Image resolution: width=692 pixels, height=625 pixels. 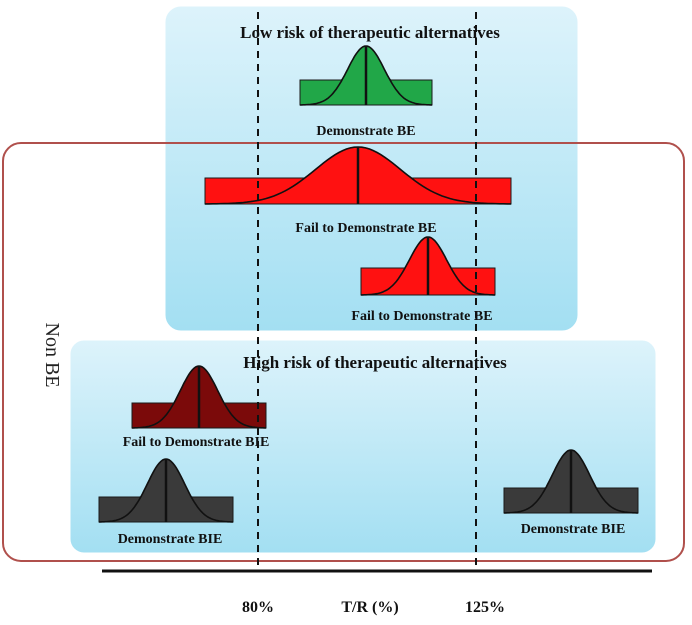 I want to click on curve-label-darkred: Fail to Demonstrate BIE, so click(x=196, y=442).